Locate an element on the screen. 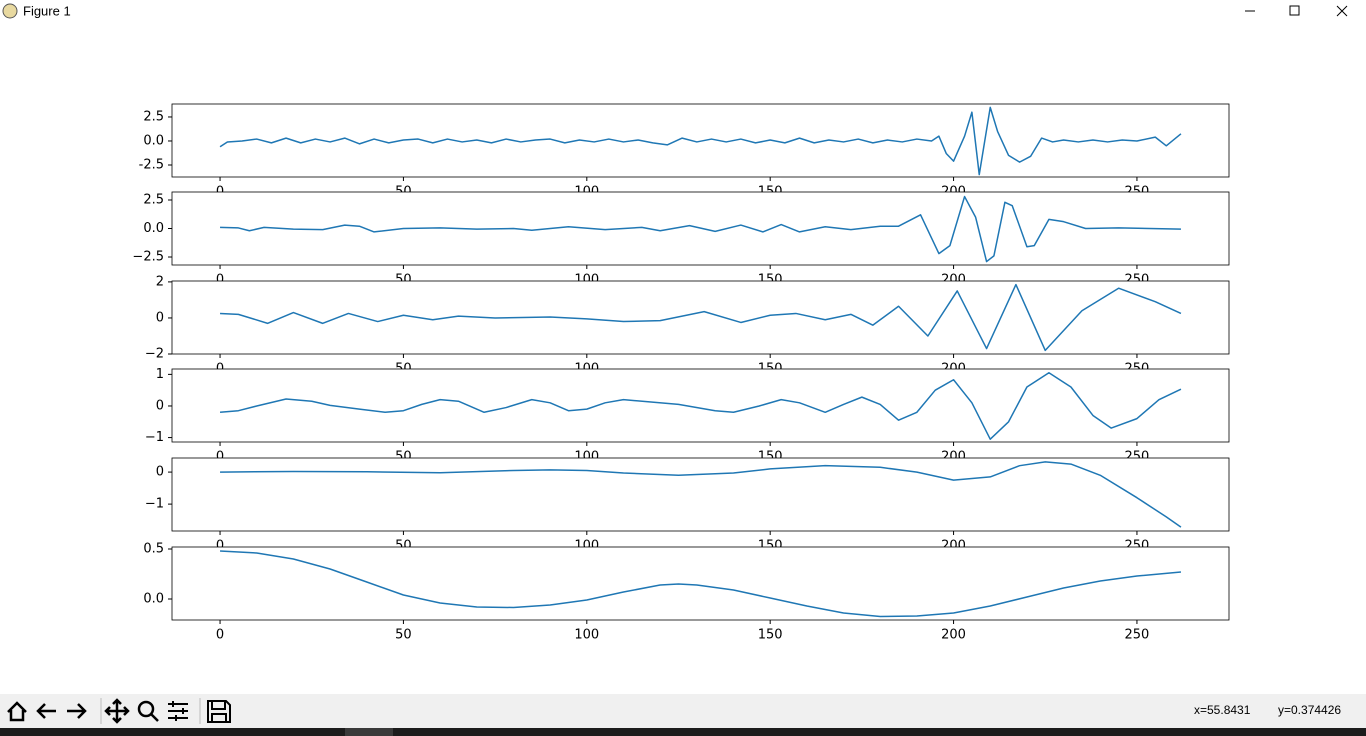  x-tick-label: 100 is located at coordinates (586, 635).